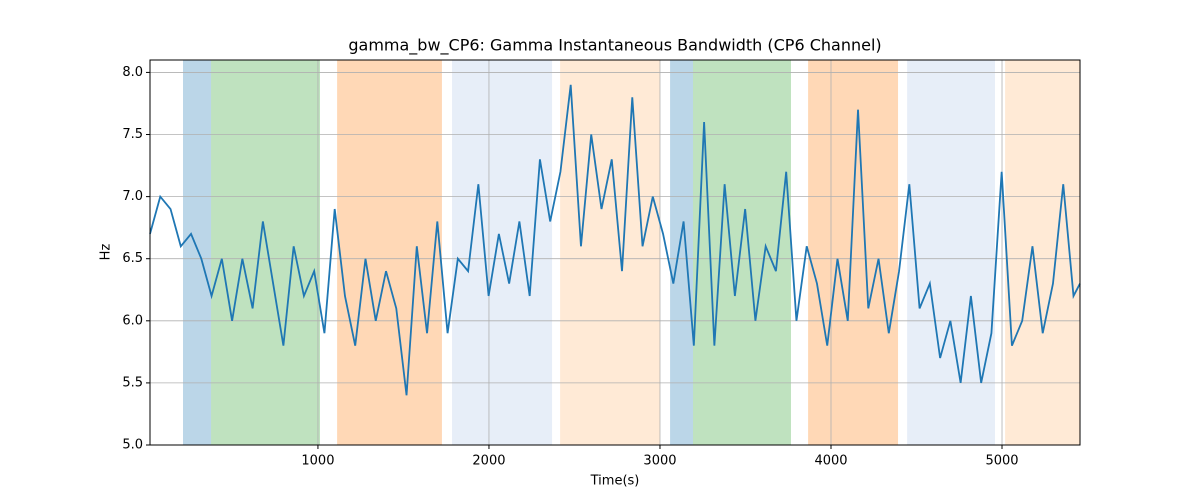 The height and width of the screenshot is (504, 1200). What do you see at coordinates (132, 258) in the screenshot?
I see `y-tick-label: 6.5` at bounding box center [132, 258].